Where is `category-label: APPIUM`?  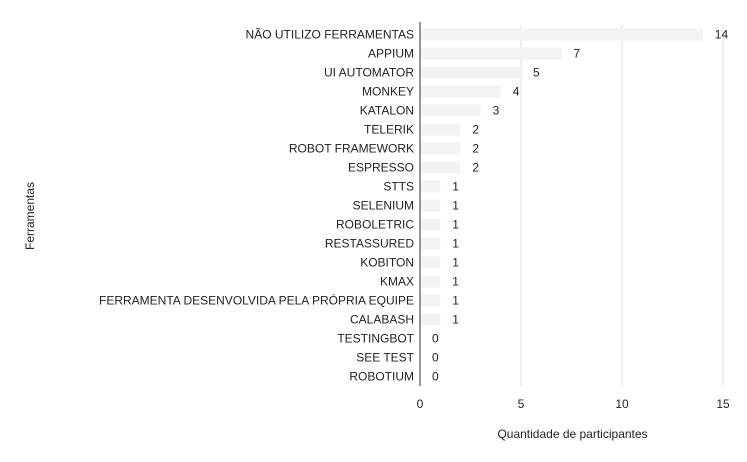 category-label: APPIUM is located at coordinates (391, 54).